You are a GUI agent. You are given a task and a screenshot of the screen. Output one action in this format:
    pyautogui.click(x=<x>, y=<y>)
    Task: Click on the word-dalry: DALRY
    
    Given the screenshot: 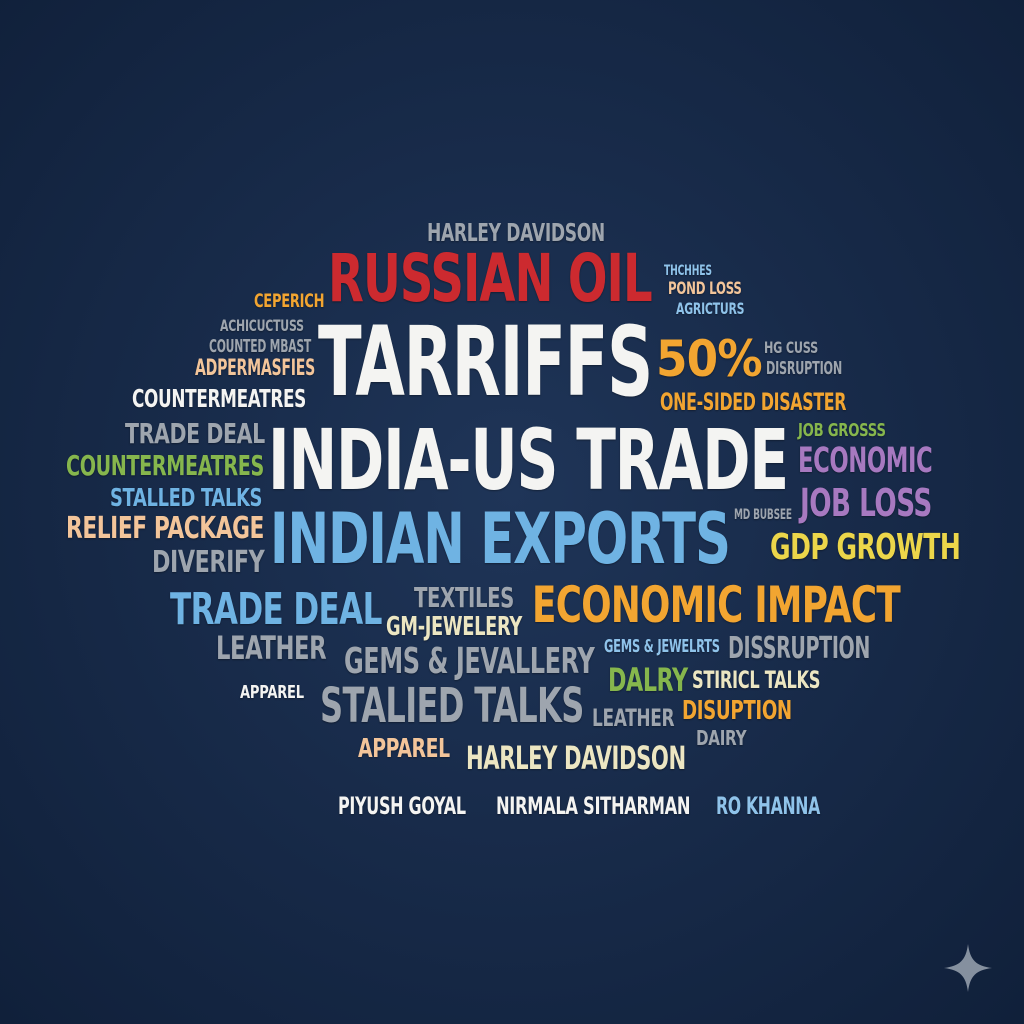 What is the action you would take?
    pyautogui.click(x=648, y=680)
    